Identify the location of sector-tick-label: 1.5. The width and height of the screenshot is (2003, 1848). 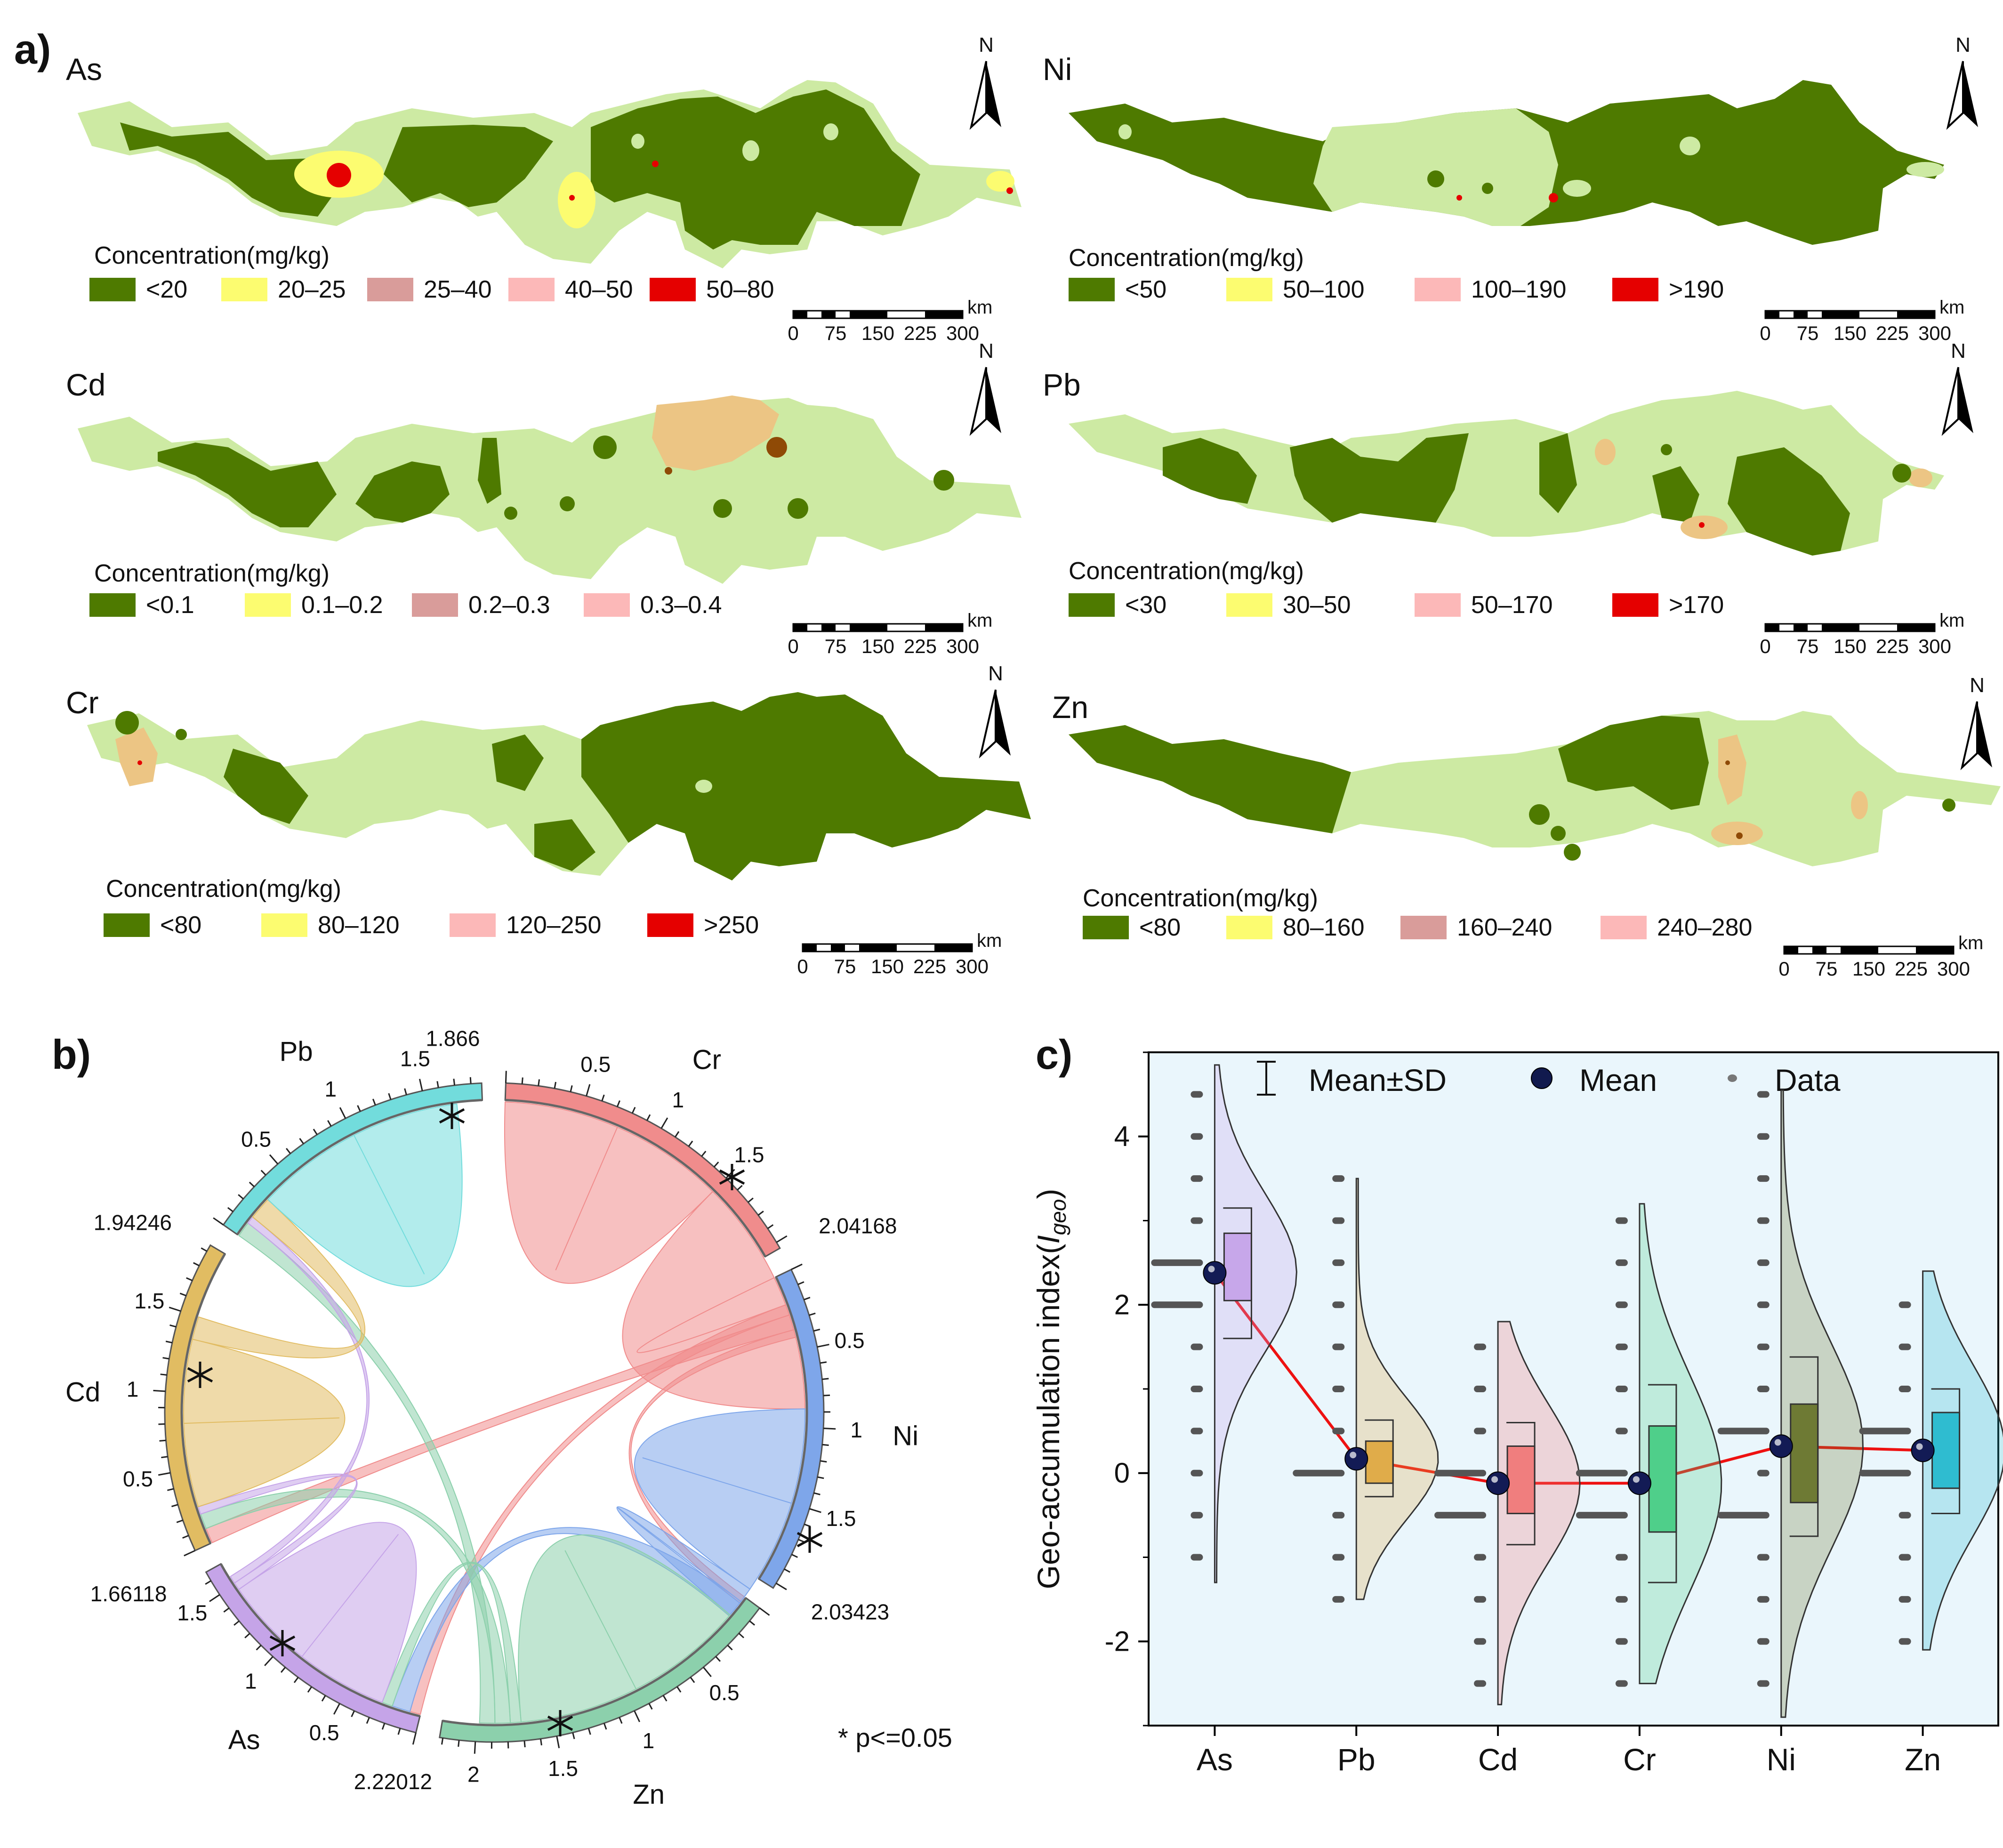
(841, 1518).